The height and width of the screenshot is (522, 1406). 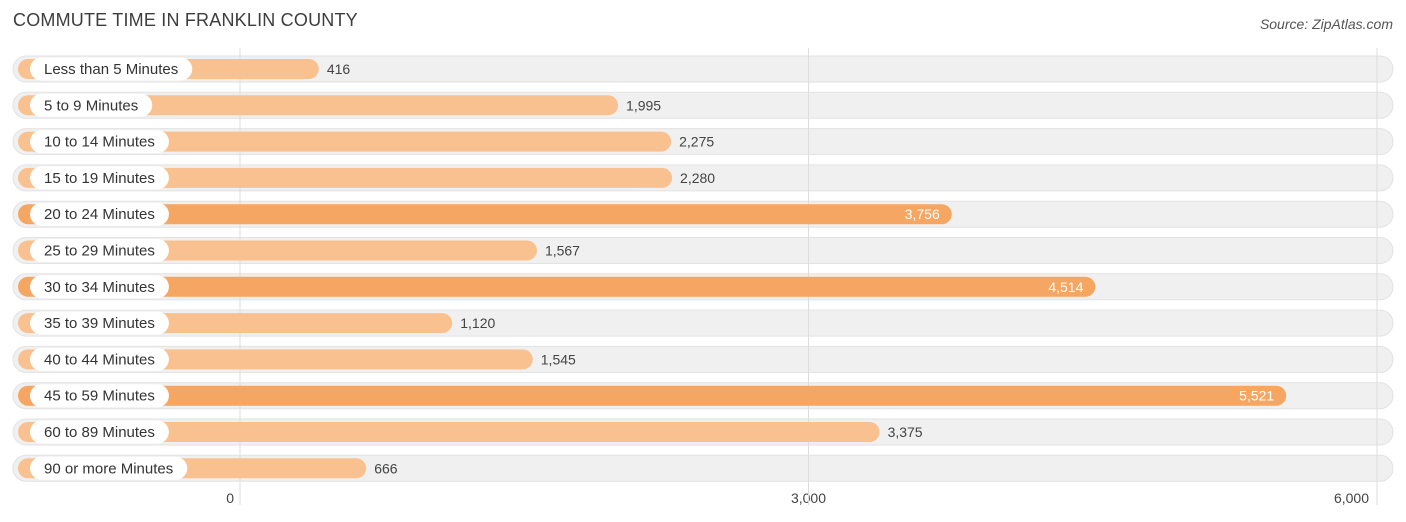 I want to click on value-label: 2,275, so click(x=696, y=142).